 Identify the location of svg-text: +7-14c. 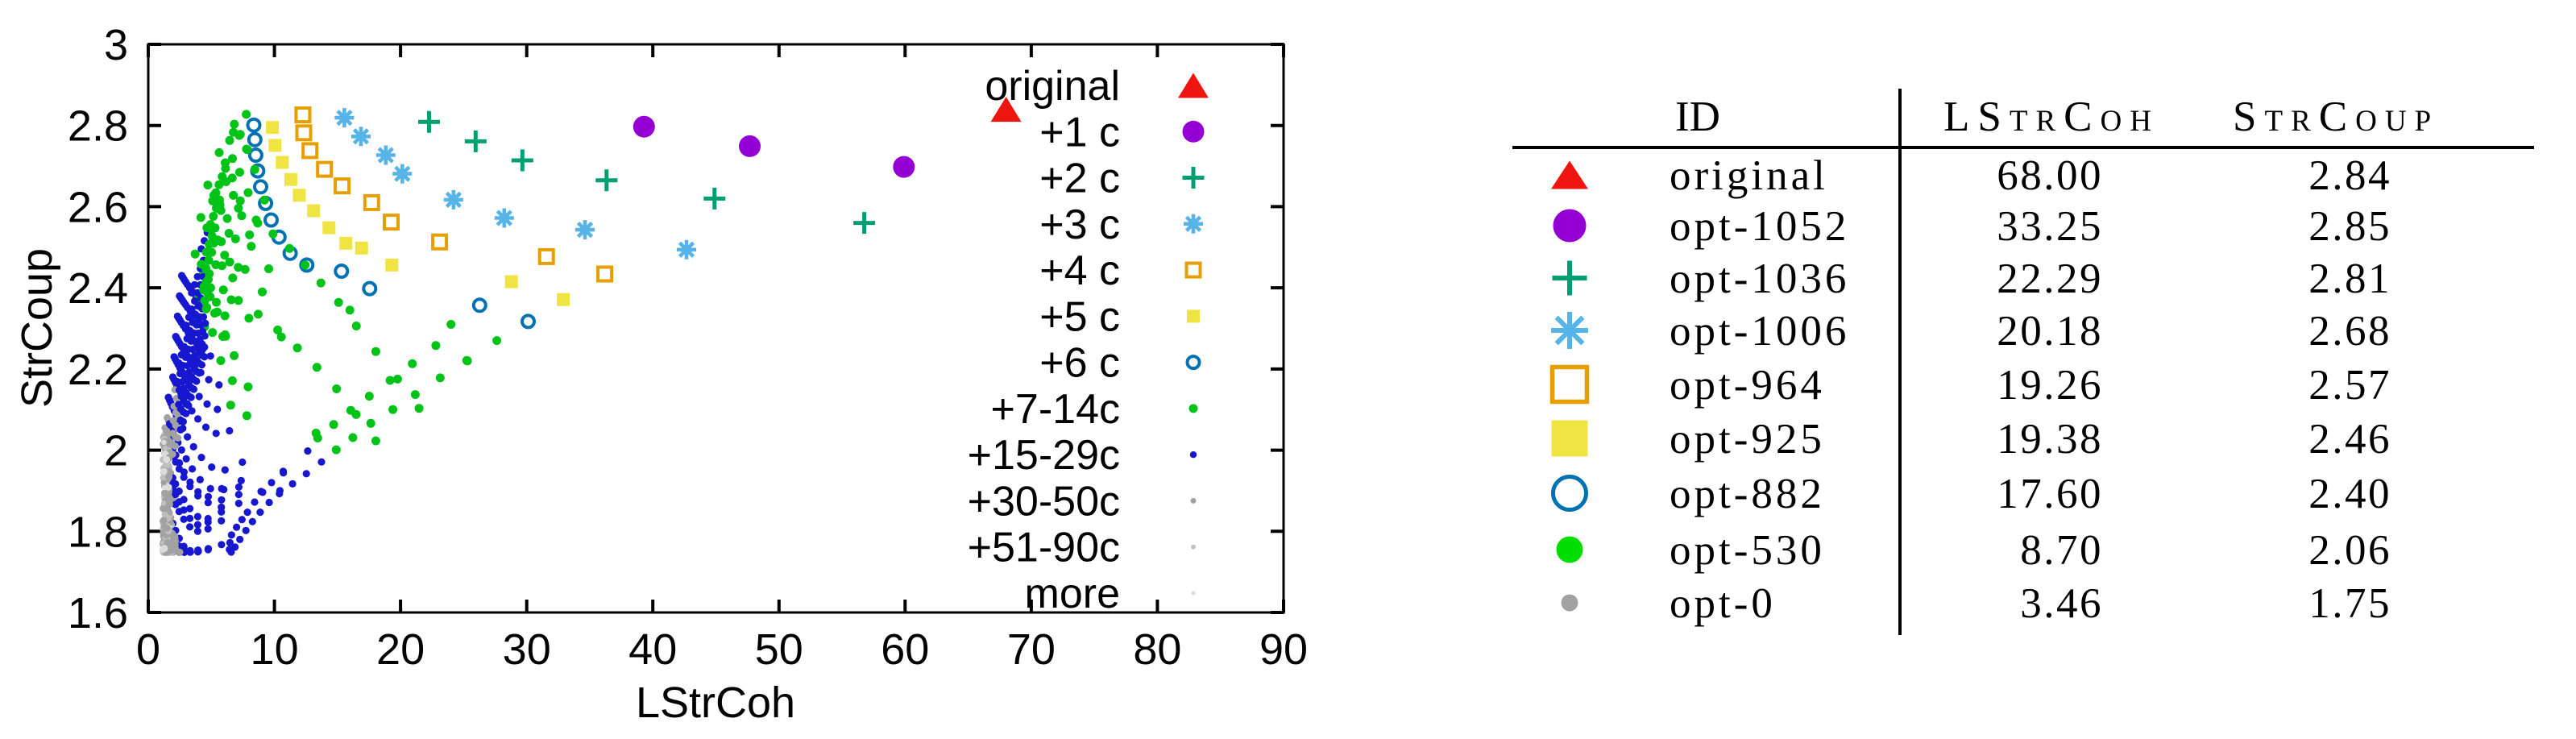
(1055, 409).